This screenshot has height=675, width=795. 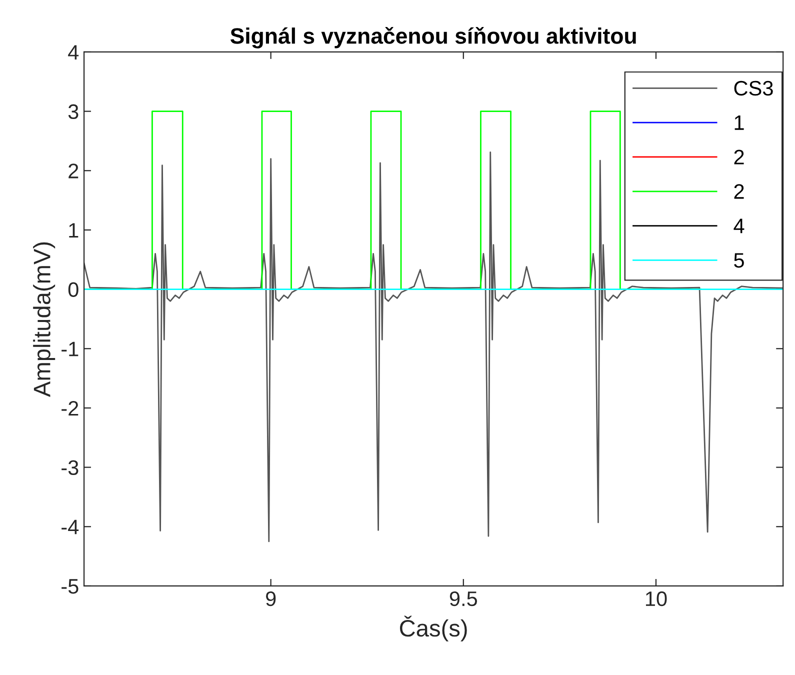 What do you see at coordinates (739, 123) in the screenshot?
I see `legend-label: 1` at bounding box center [739, 123].